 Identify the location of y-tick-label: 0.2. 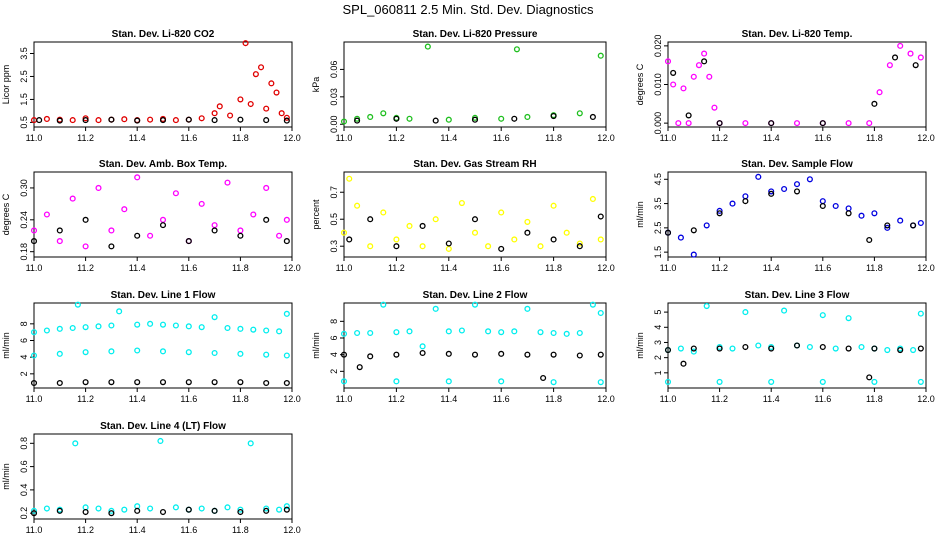
(24, 513).